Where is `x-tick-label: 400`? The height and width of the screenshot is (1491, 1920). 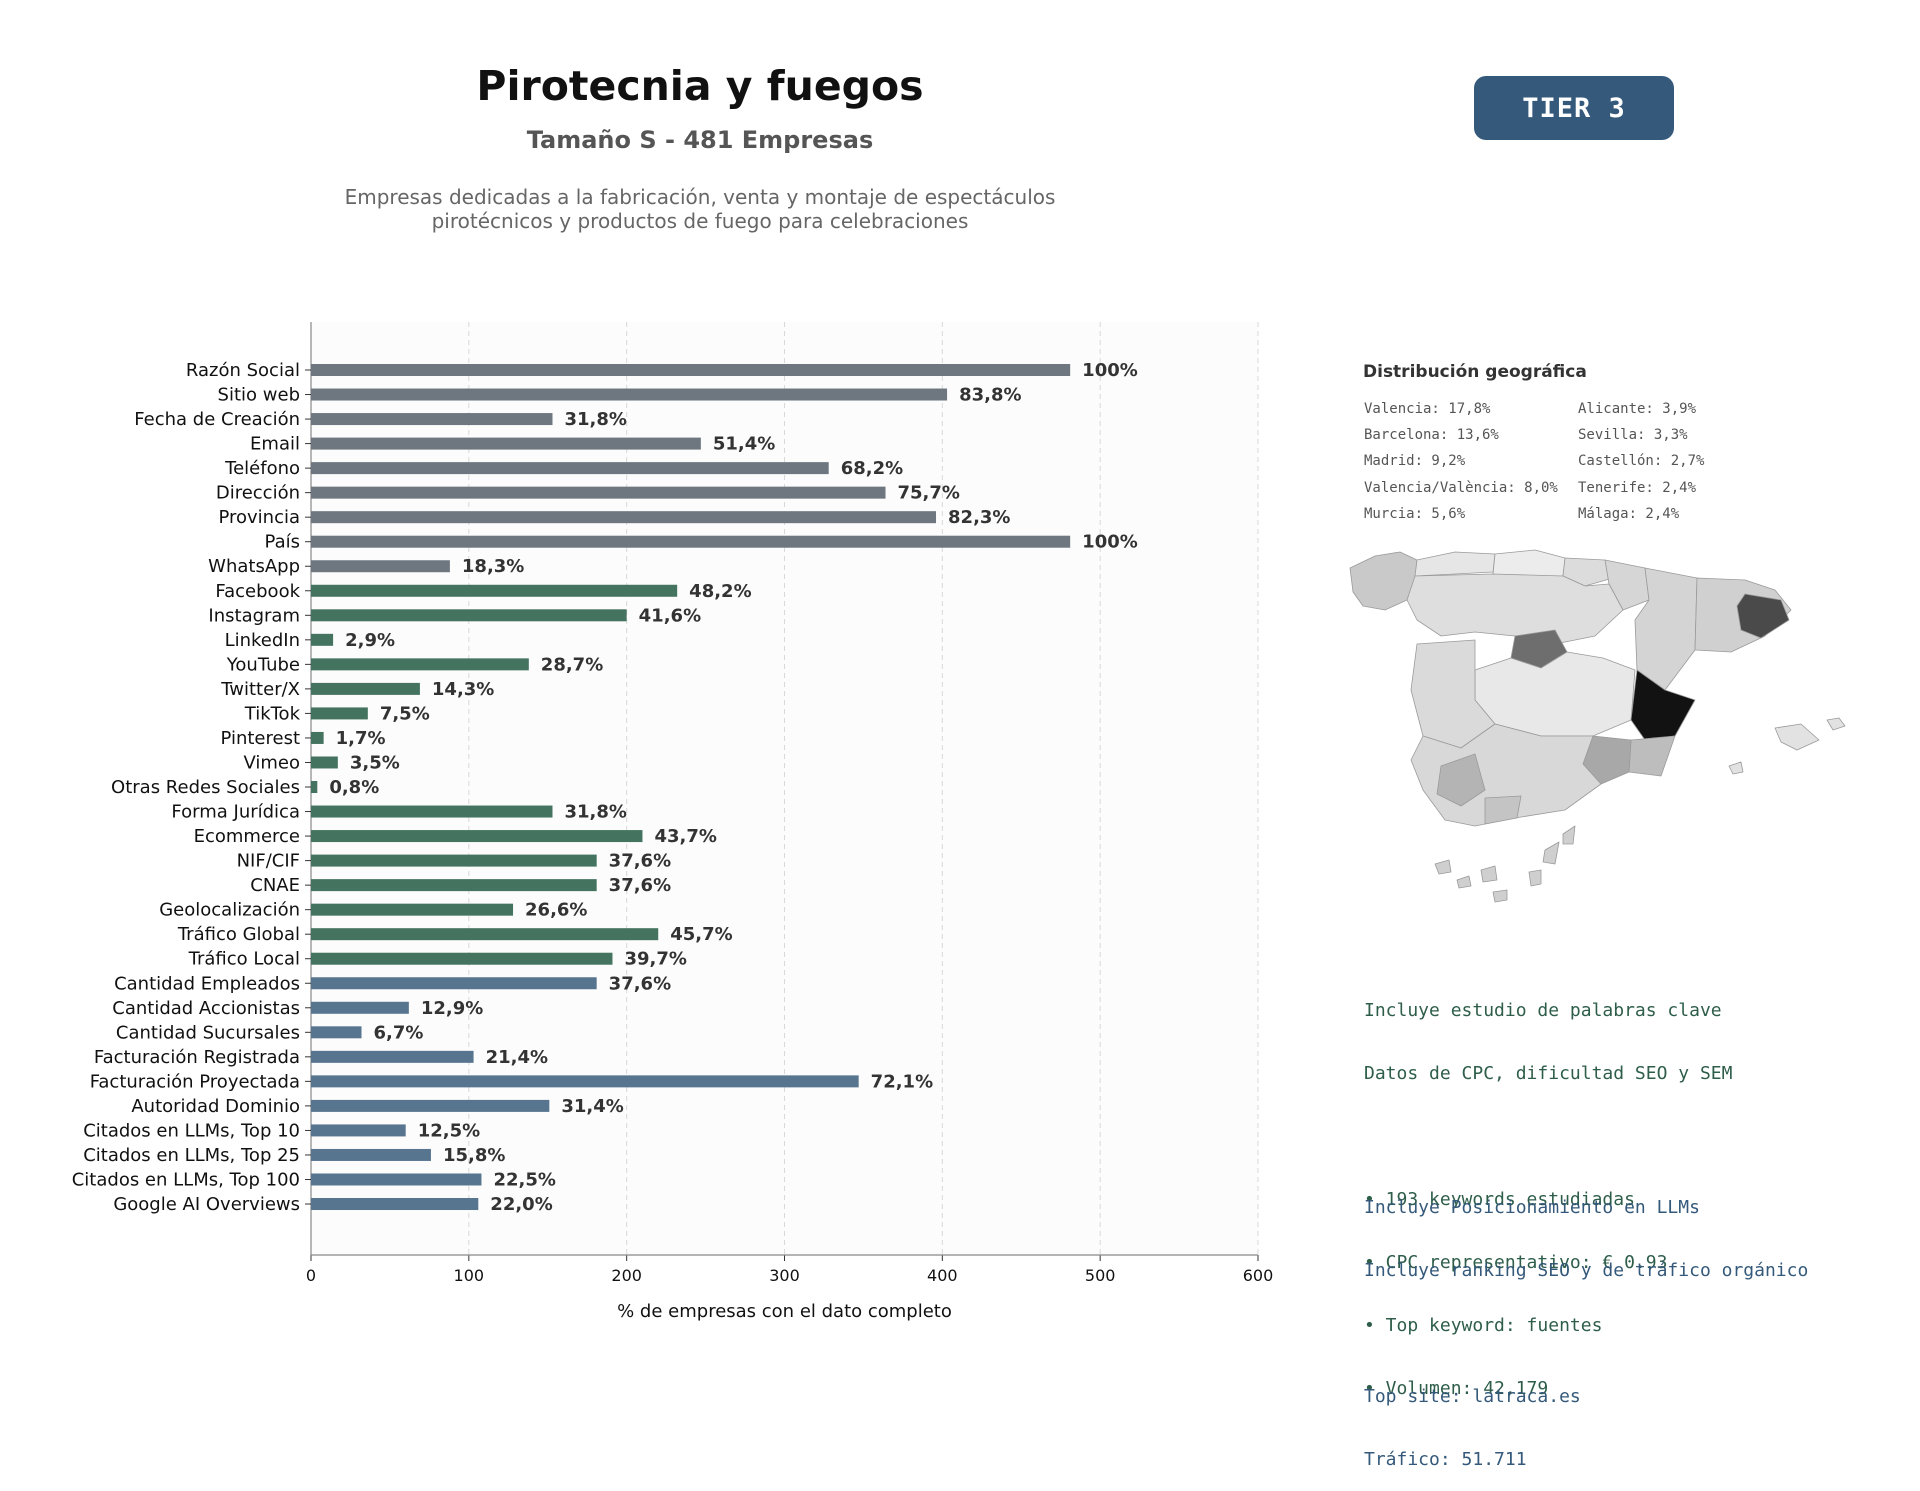
x-tick-label: 400 is located at coordinates (942, 1275).